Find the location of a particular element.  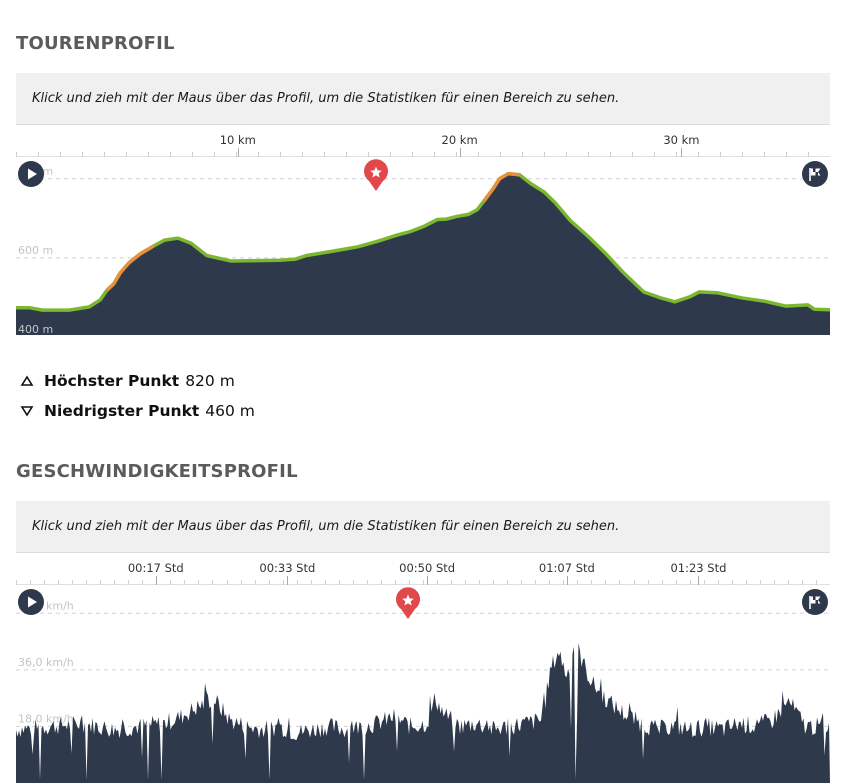

distance-tick-label: 30 km is located at coordinates (681, 140).